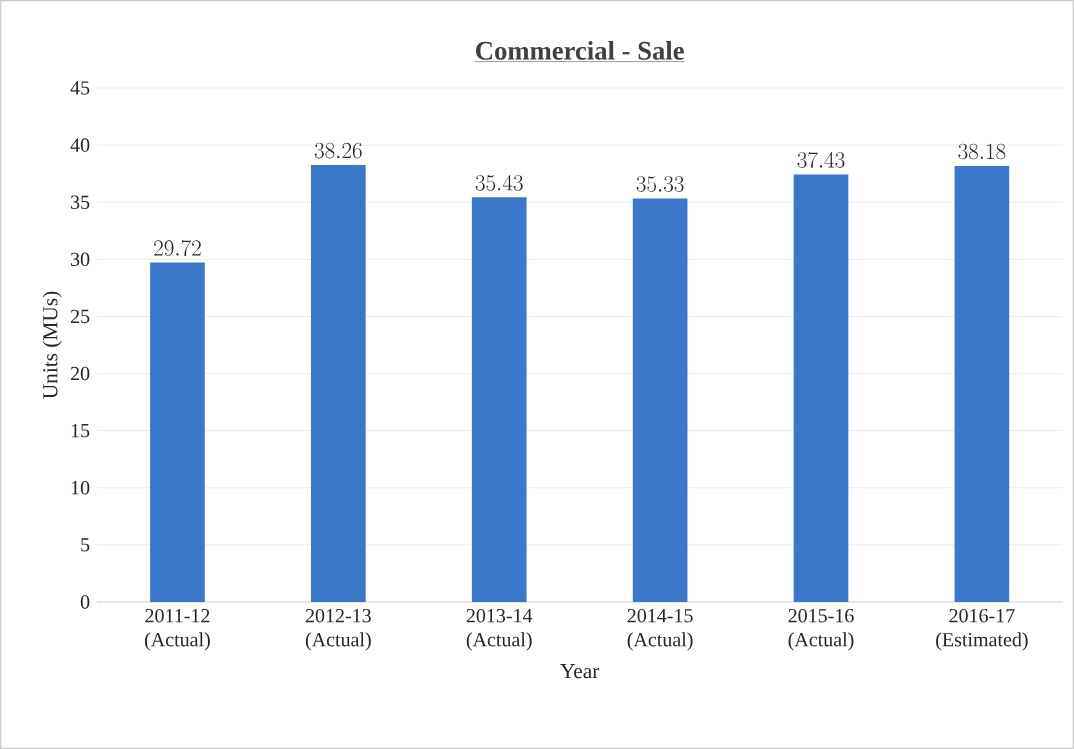 The image size is (1074, 749). Describe the element at coordinates (338, 629) in the screenshot. I see `x-tick-label: 2012-13 (Actual)` at that location.